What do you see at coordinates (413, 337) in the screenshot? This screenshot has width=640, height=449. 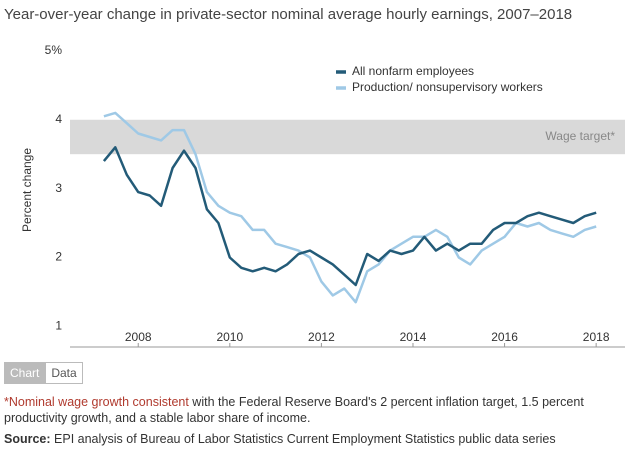 I see `x-tick-label: 2014` at bounding box center [413, 337].